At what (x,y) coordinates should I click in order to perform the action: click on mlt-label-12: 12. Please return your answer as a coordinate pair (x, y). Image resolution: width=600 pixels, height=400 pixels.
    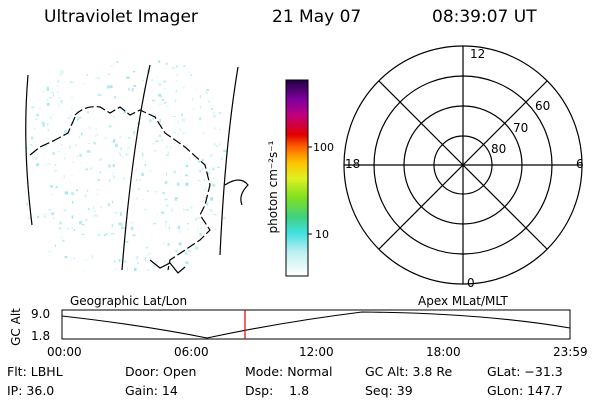
    Looking at the image, I should click on (478, 54).